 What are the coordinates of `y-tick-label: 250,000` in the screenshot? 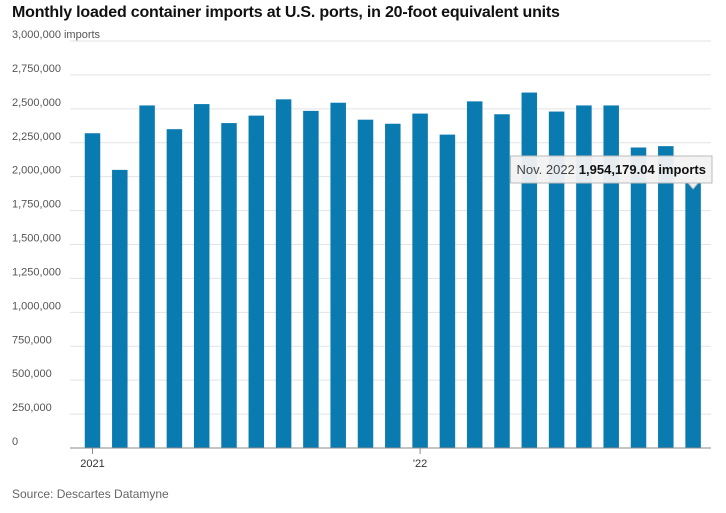 It's located at (32, 408).